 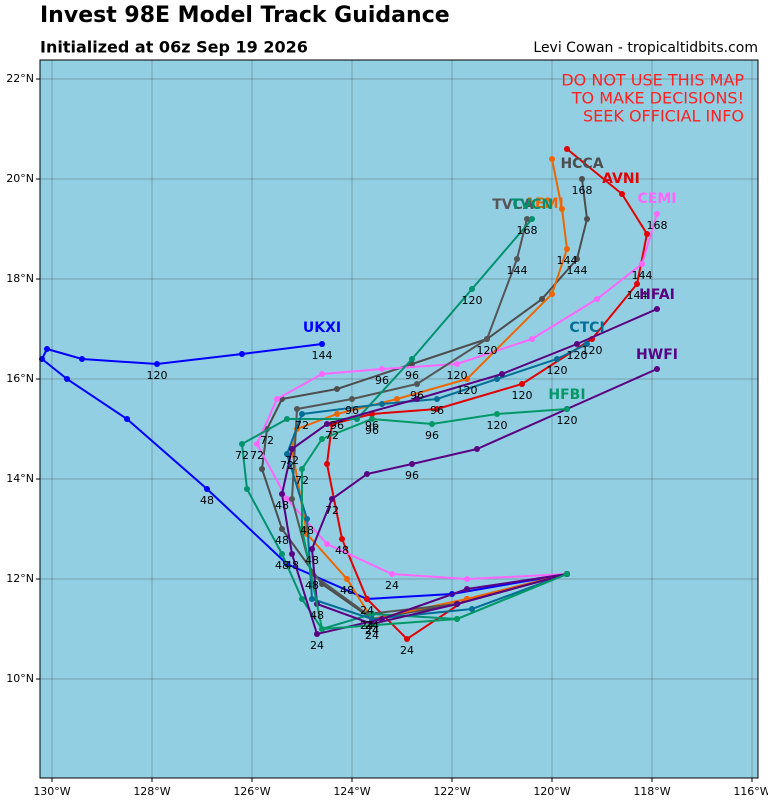 What do you see at coordinates (322, 328) in the screenshot?
I see `legend-label: UKXI` at bounding box center [322, 328].